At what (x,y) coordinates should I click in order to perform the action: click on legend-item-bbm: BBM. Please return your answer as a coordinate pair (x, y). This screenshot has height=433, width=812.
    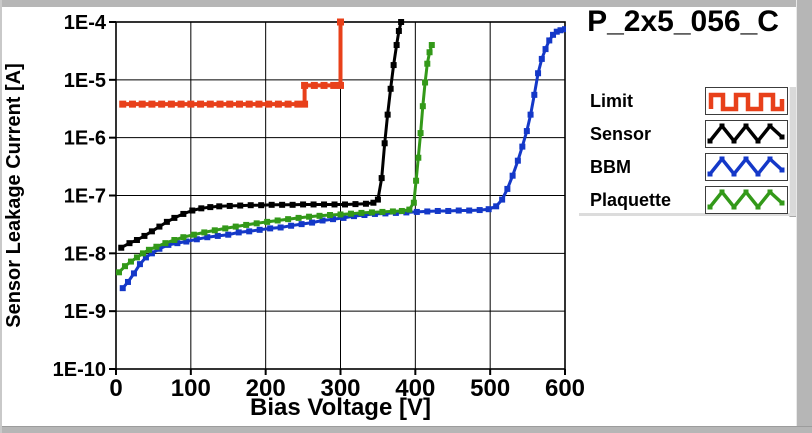
    Looking at the image, I should click on (689, 167).